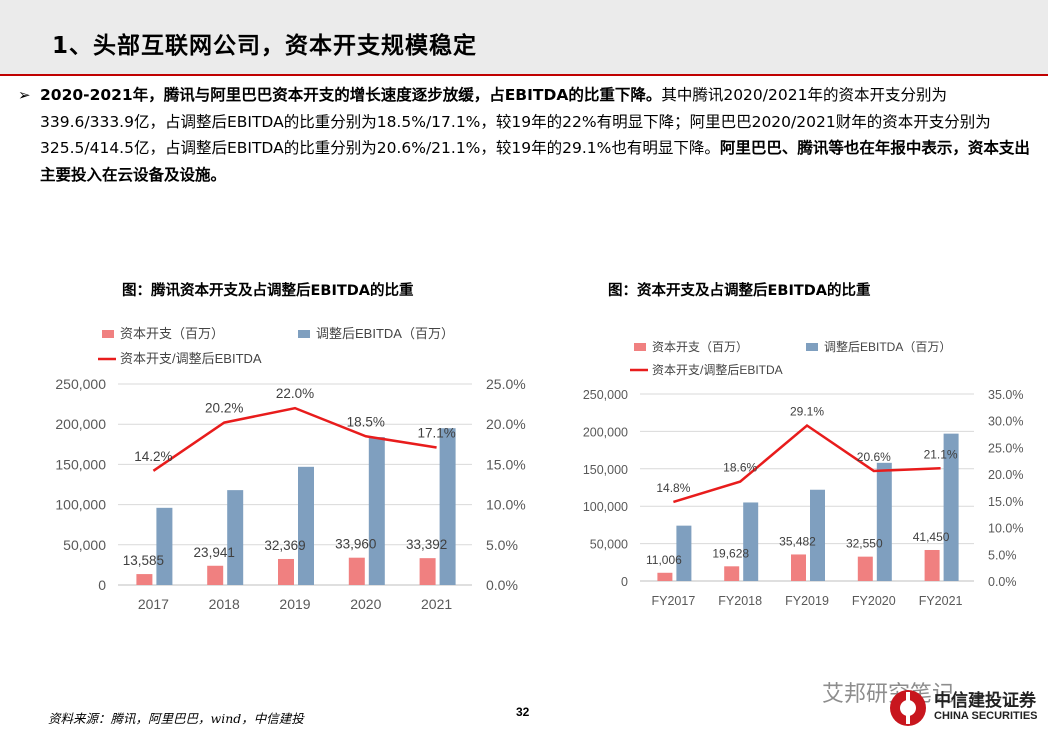  What do you see at coordinates (864, 544) in the screenshot?
I see `capex-data-label: 32,550` at bounding box center [864, 544].